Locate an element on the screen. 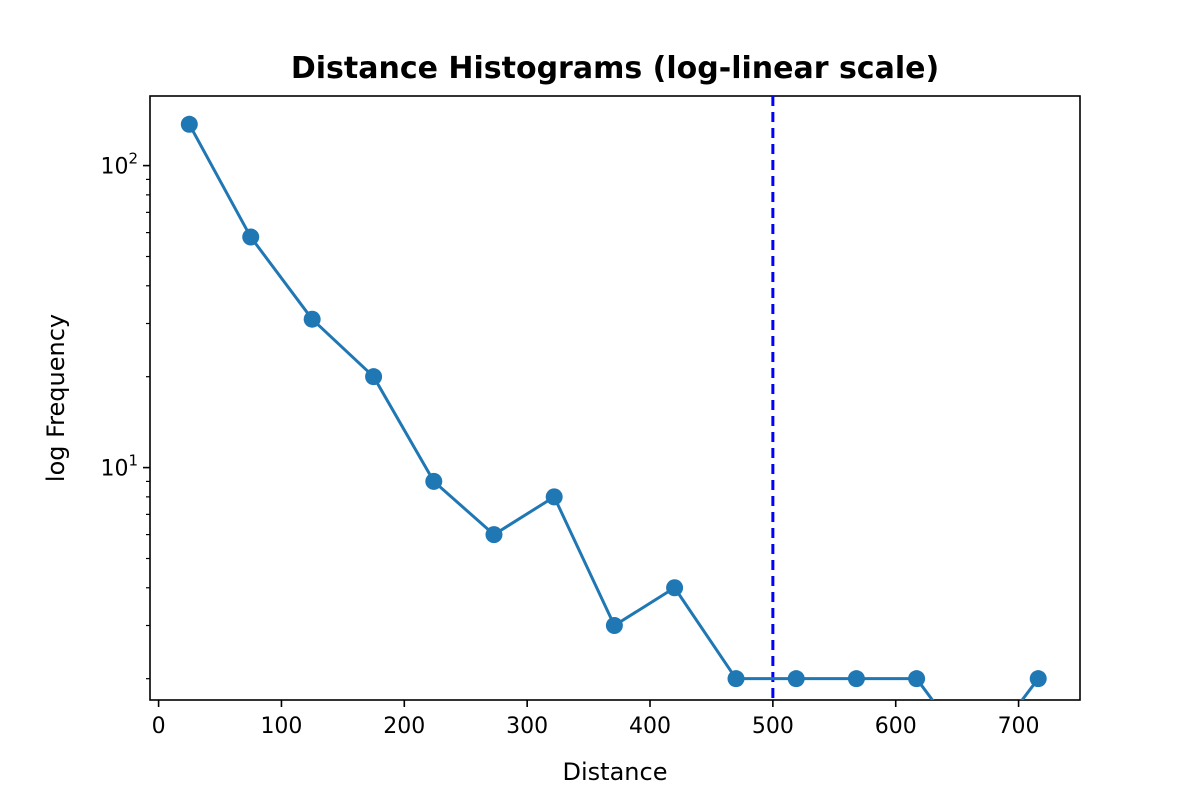 The height and width of the screenshot is (800, 1200). y-tick-label: 10² is located at coordinates (119, 165).